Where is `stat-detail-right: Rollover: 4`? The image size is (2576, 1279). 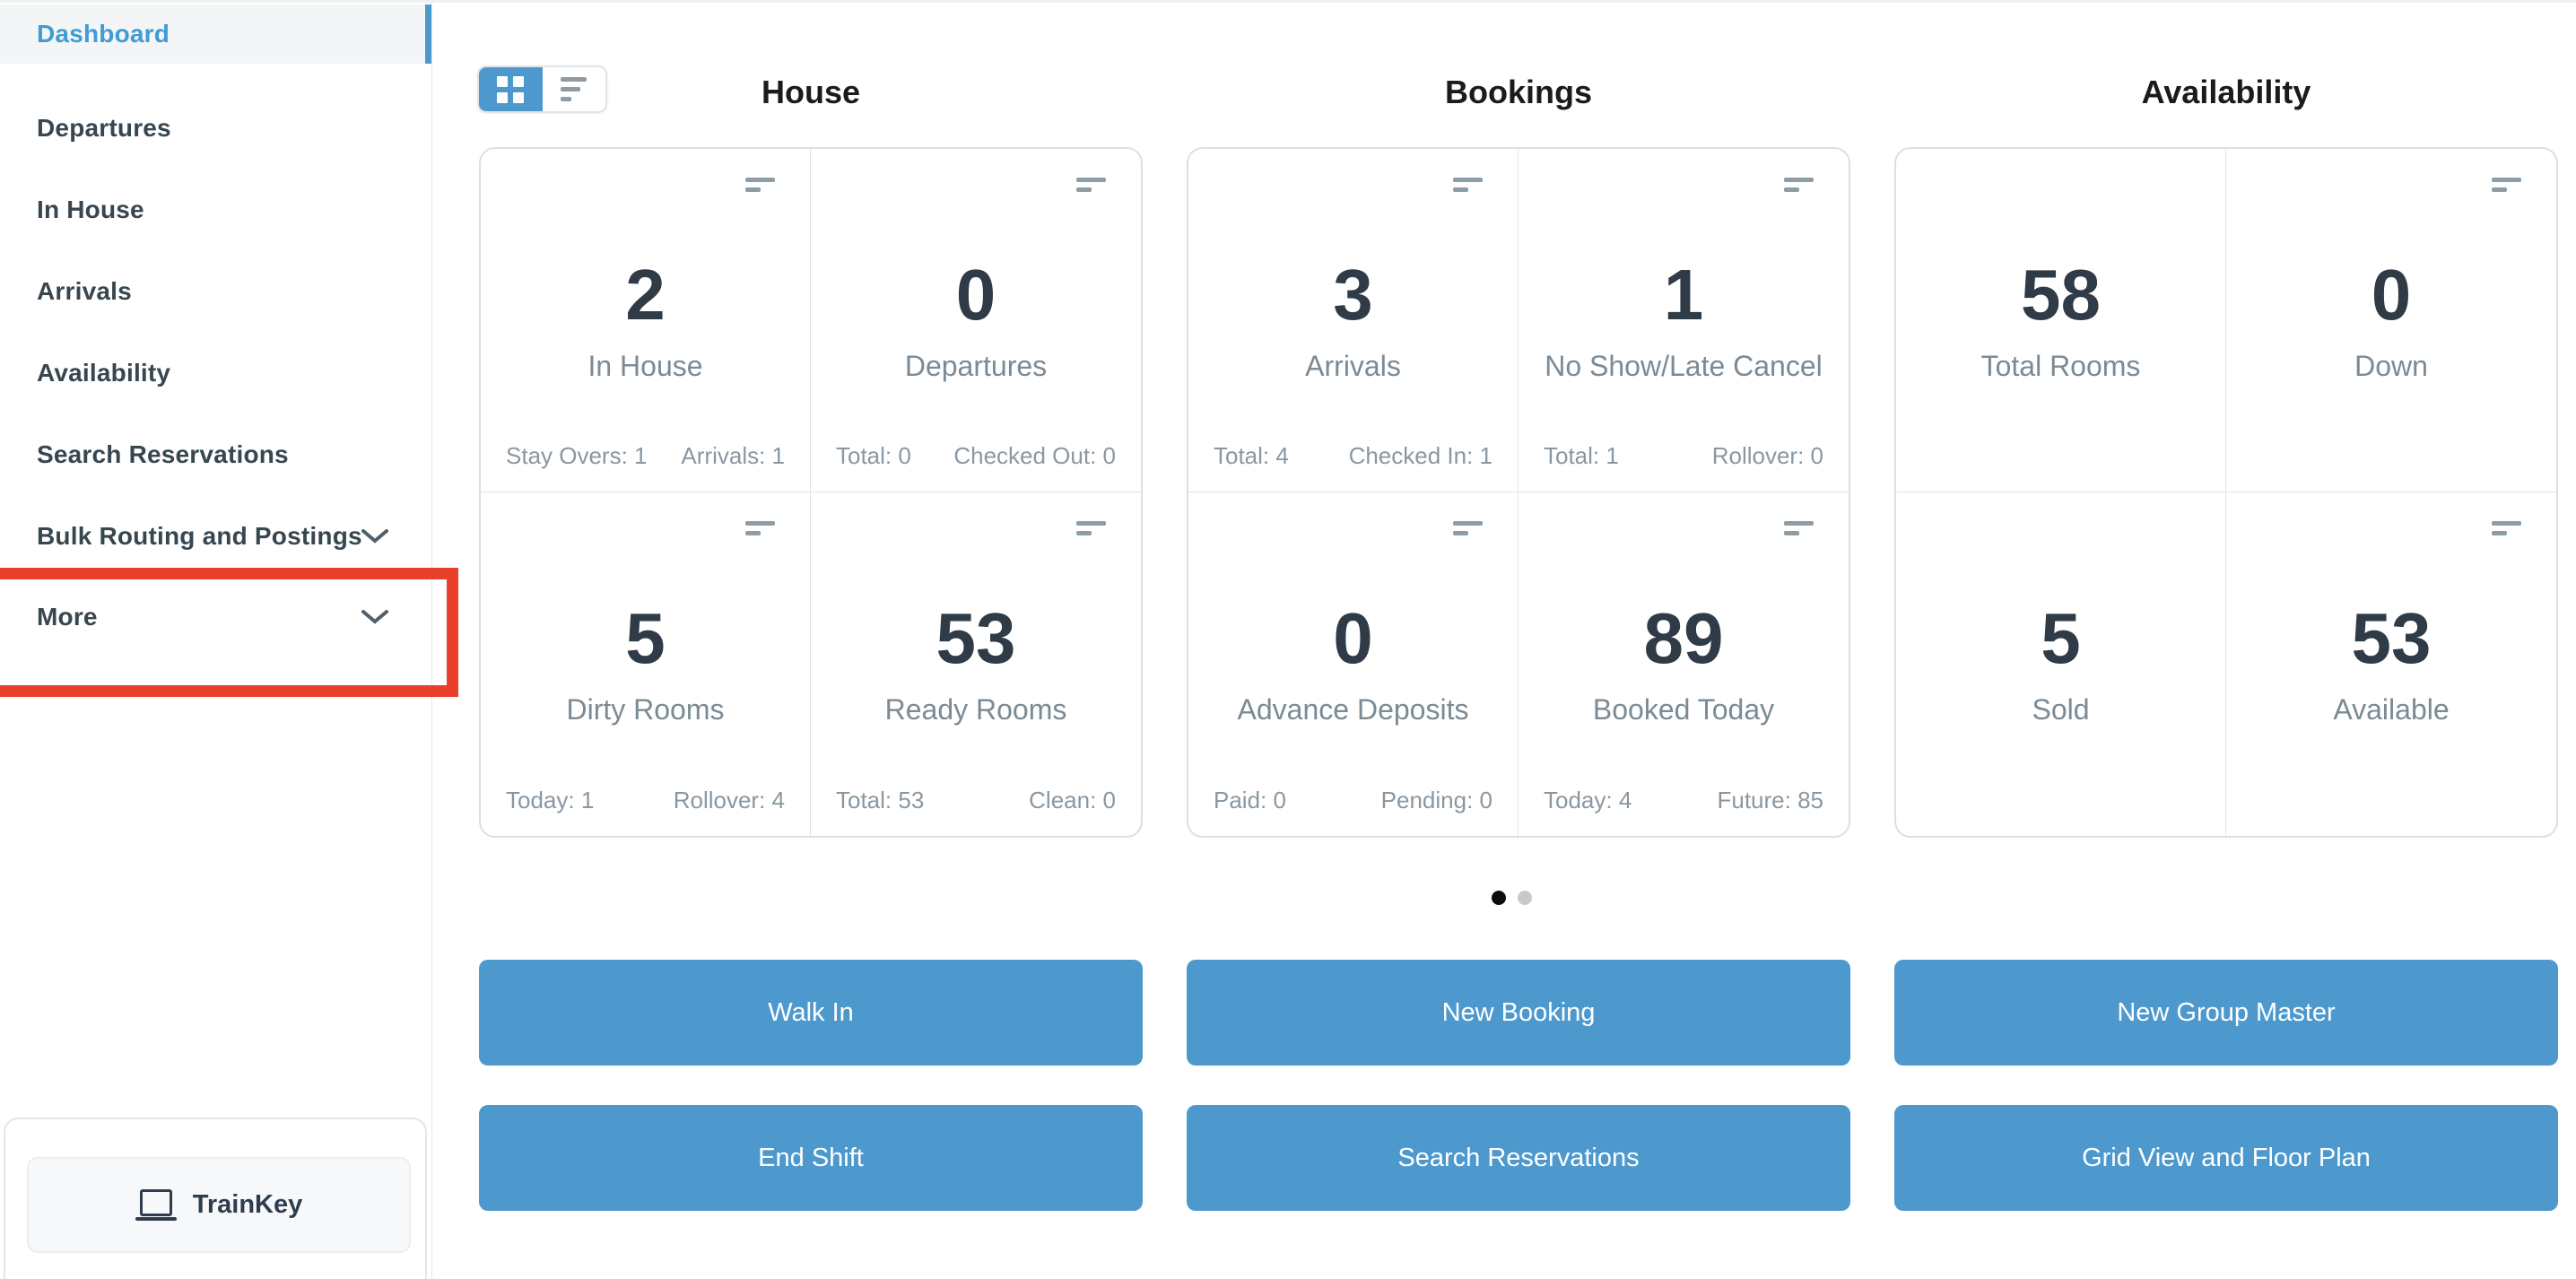
stat-detail-right: Rollover: 4 is located at coordinates (729, 800).